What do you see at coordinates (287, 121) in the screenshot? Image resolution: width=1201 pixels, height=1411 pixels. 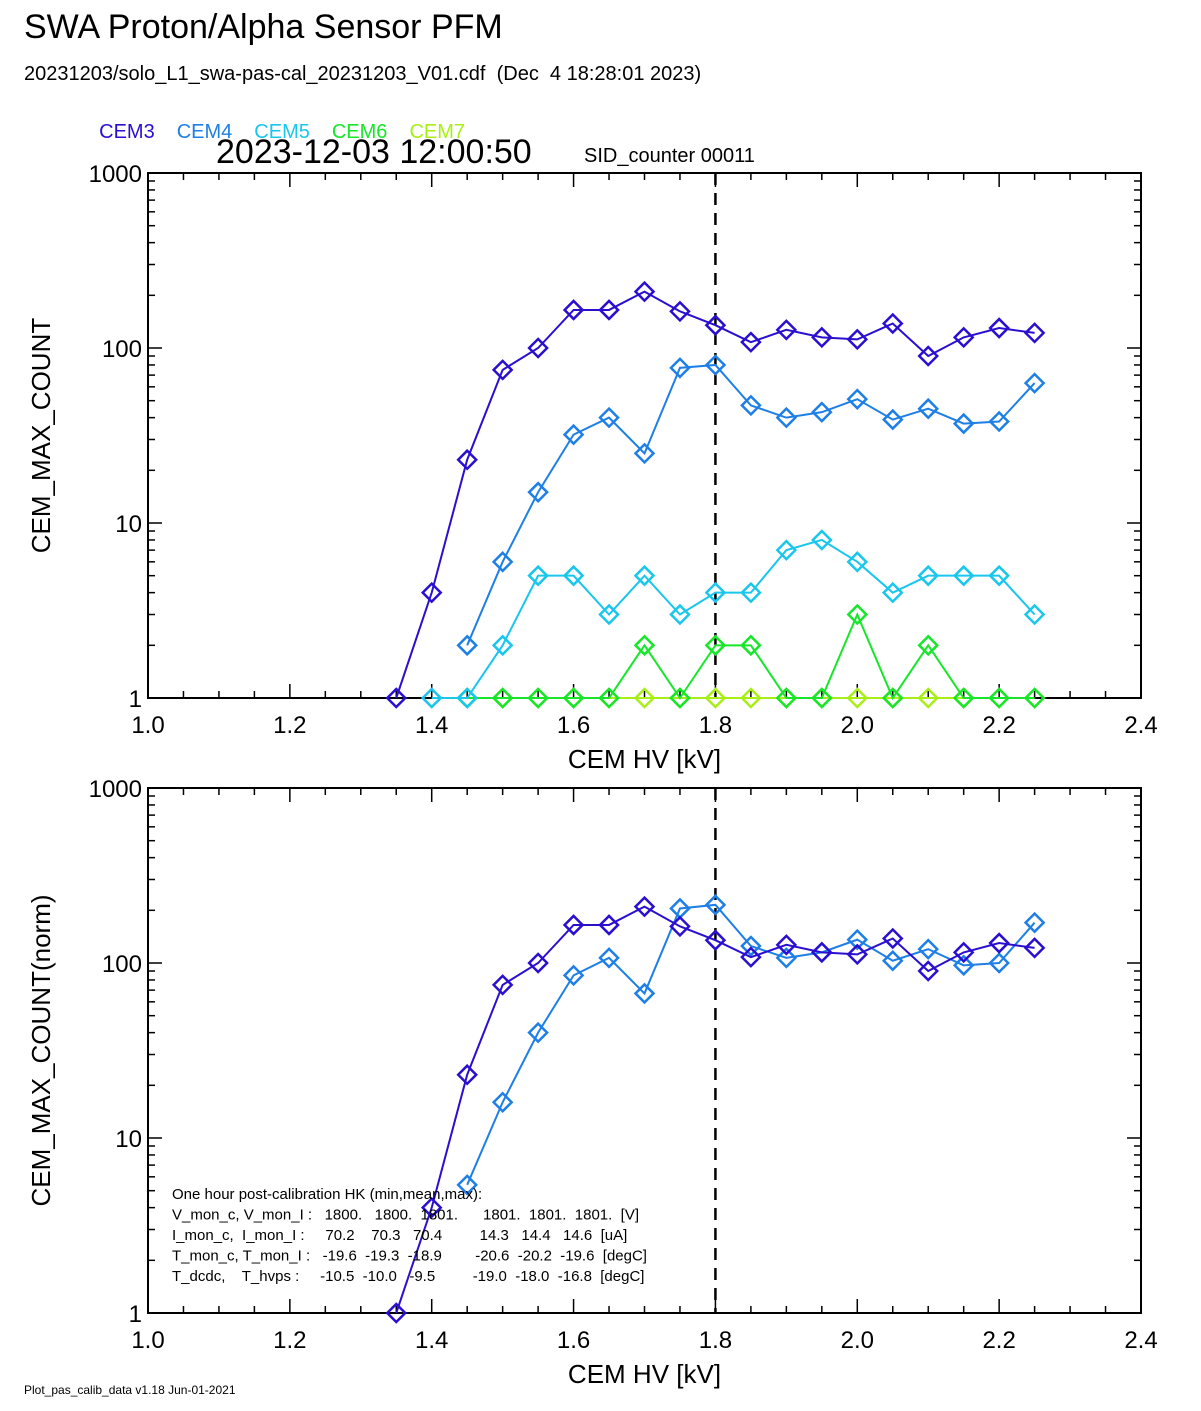 I see `legend: CEM3 CEM4 CEM5 CEM6 CEM7` at bounding box center [287, 121].